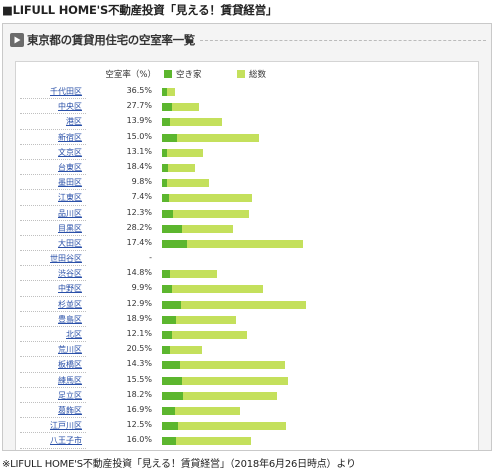 The width and height of the screenshot is (500, 470). What do you see at coordinates (247, 259) in the screenshot?
I see `table-row: 世田谷区 -` at bounding box center [247, 259].